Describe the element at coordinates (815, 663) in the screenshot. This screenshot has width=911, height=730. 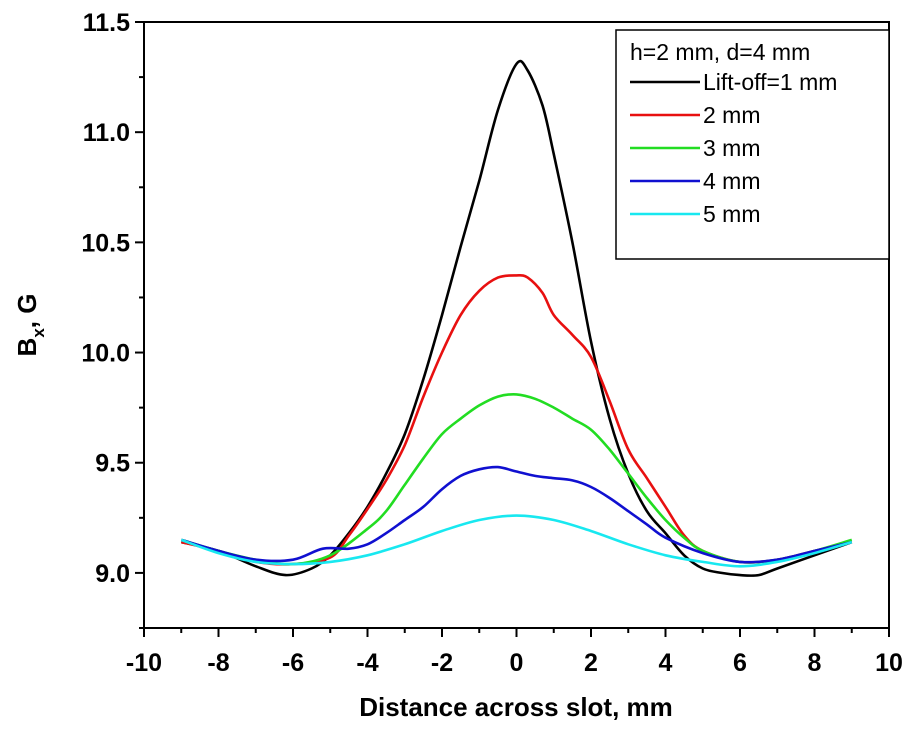
I see `x-tick-label: 8` at that location.